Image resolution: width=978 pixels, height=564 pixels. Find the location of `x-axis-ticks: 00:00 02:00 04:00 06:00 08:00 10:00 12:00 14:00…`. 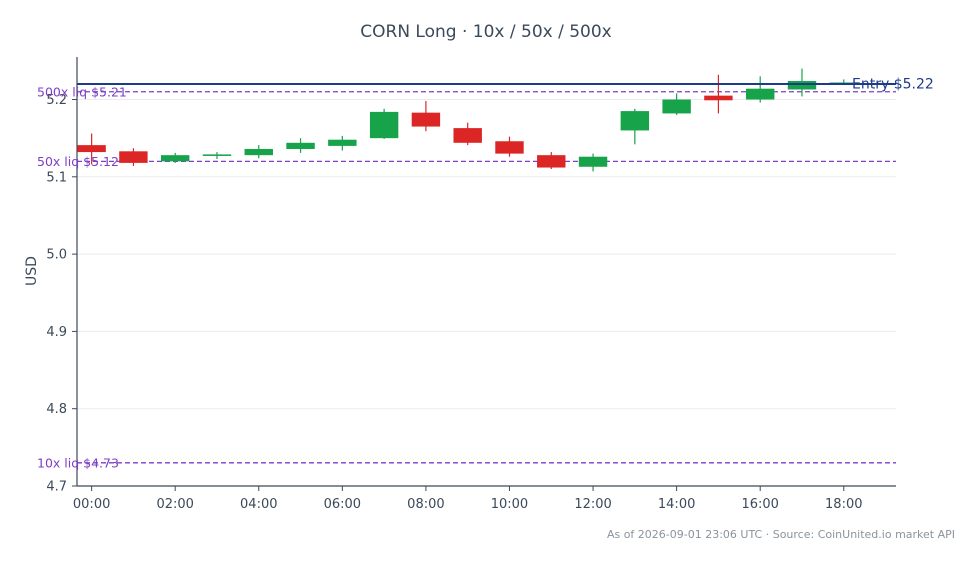

x-axis-ticks: 00:00 02:00 04:00 06:00 08:00 10:00 12:00 14:00… is located at coordinates (468, 499).